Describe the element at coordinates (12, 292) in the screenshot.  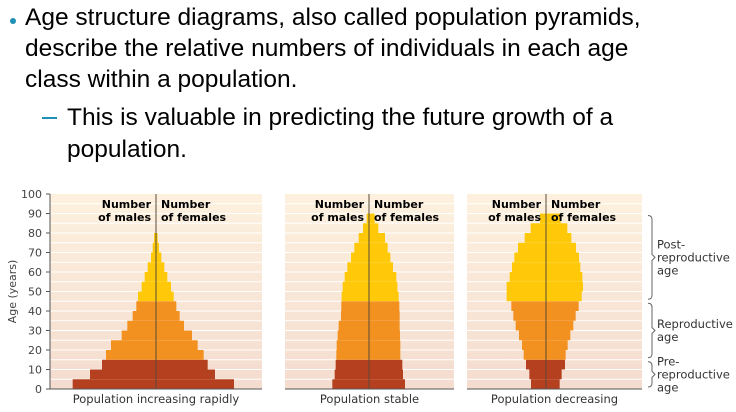
I see `y-axis-label: Age (years)` at that location.